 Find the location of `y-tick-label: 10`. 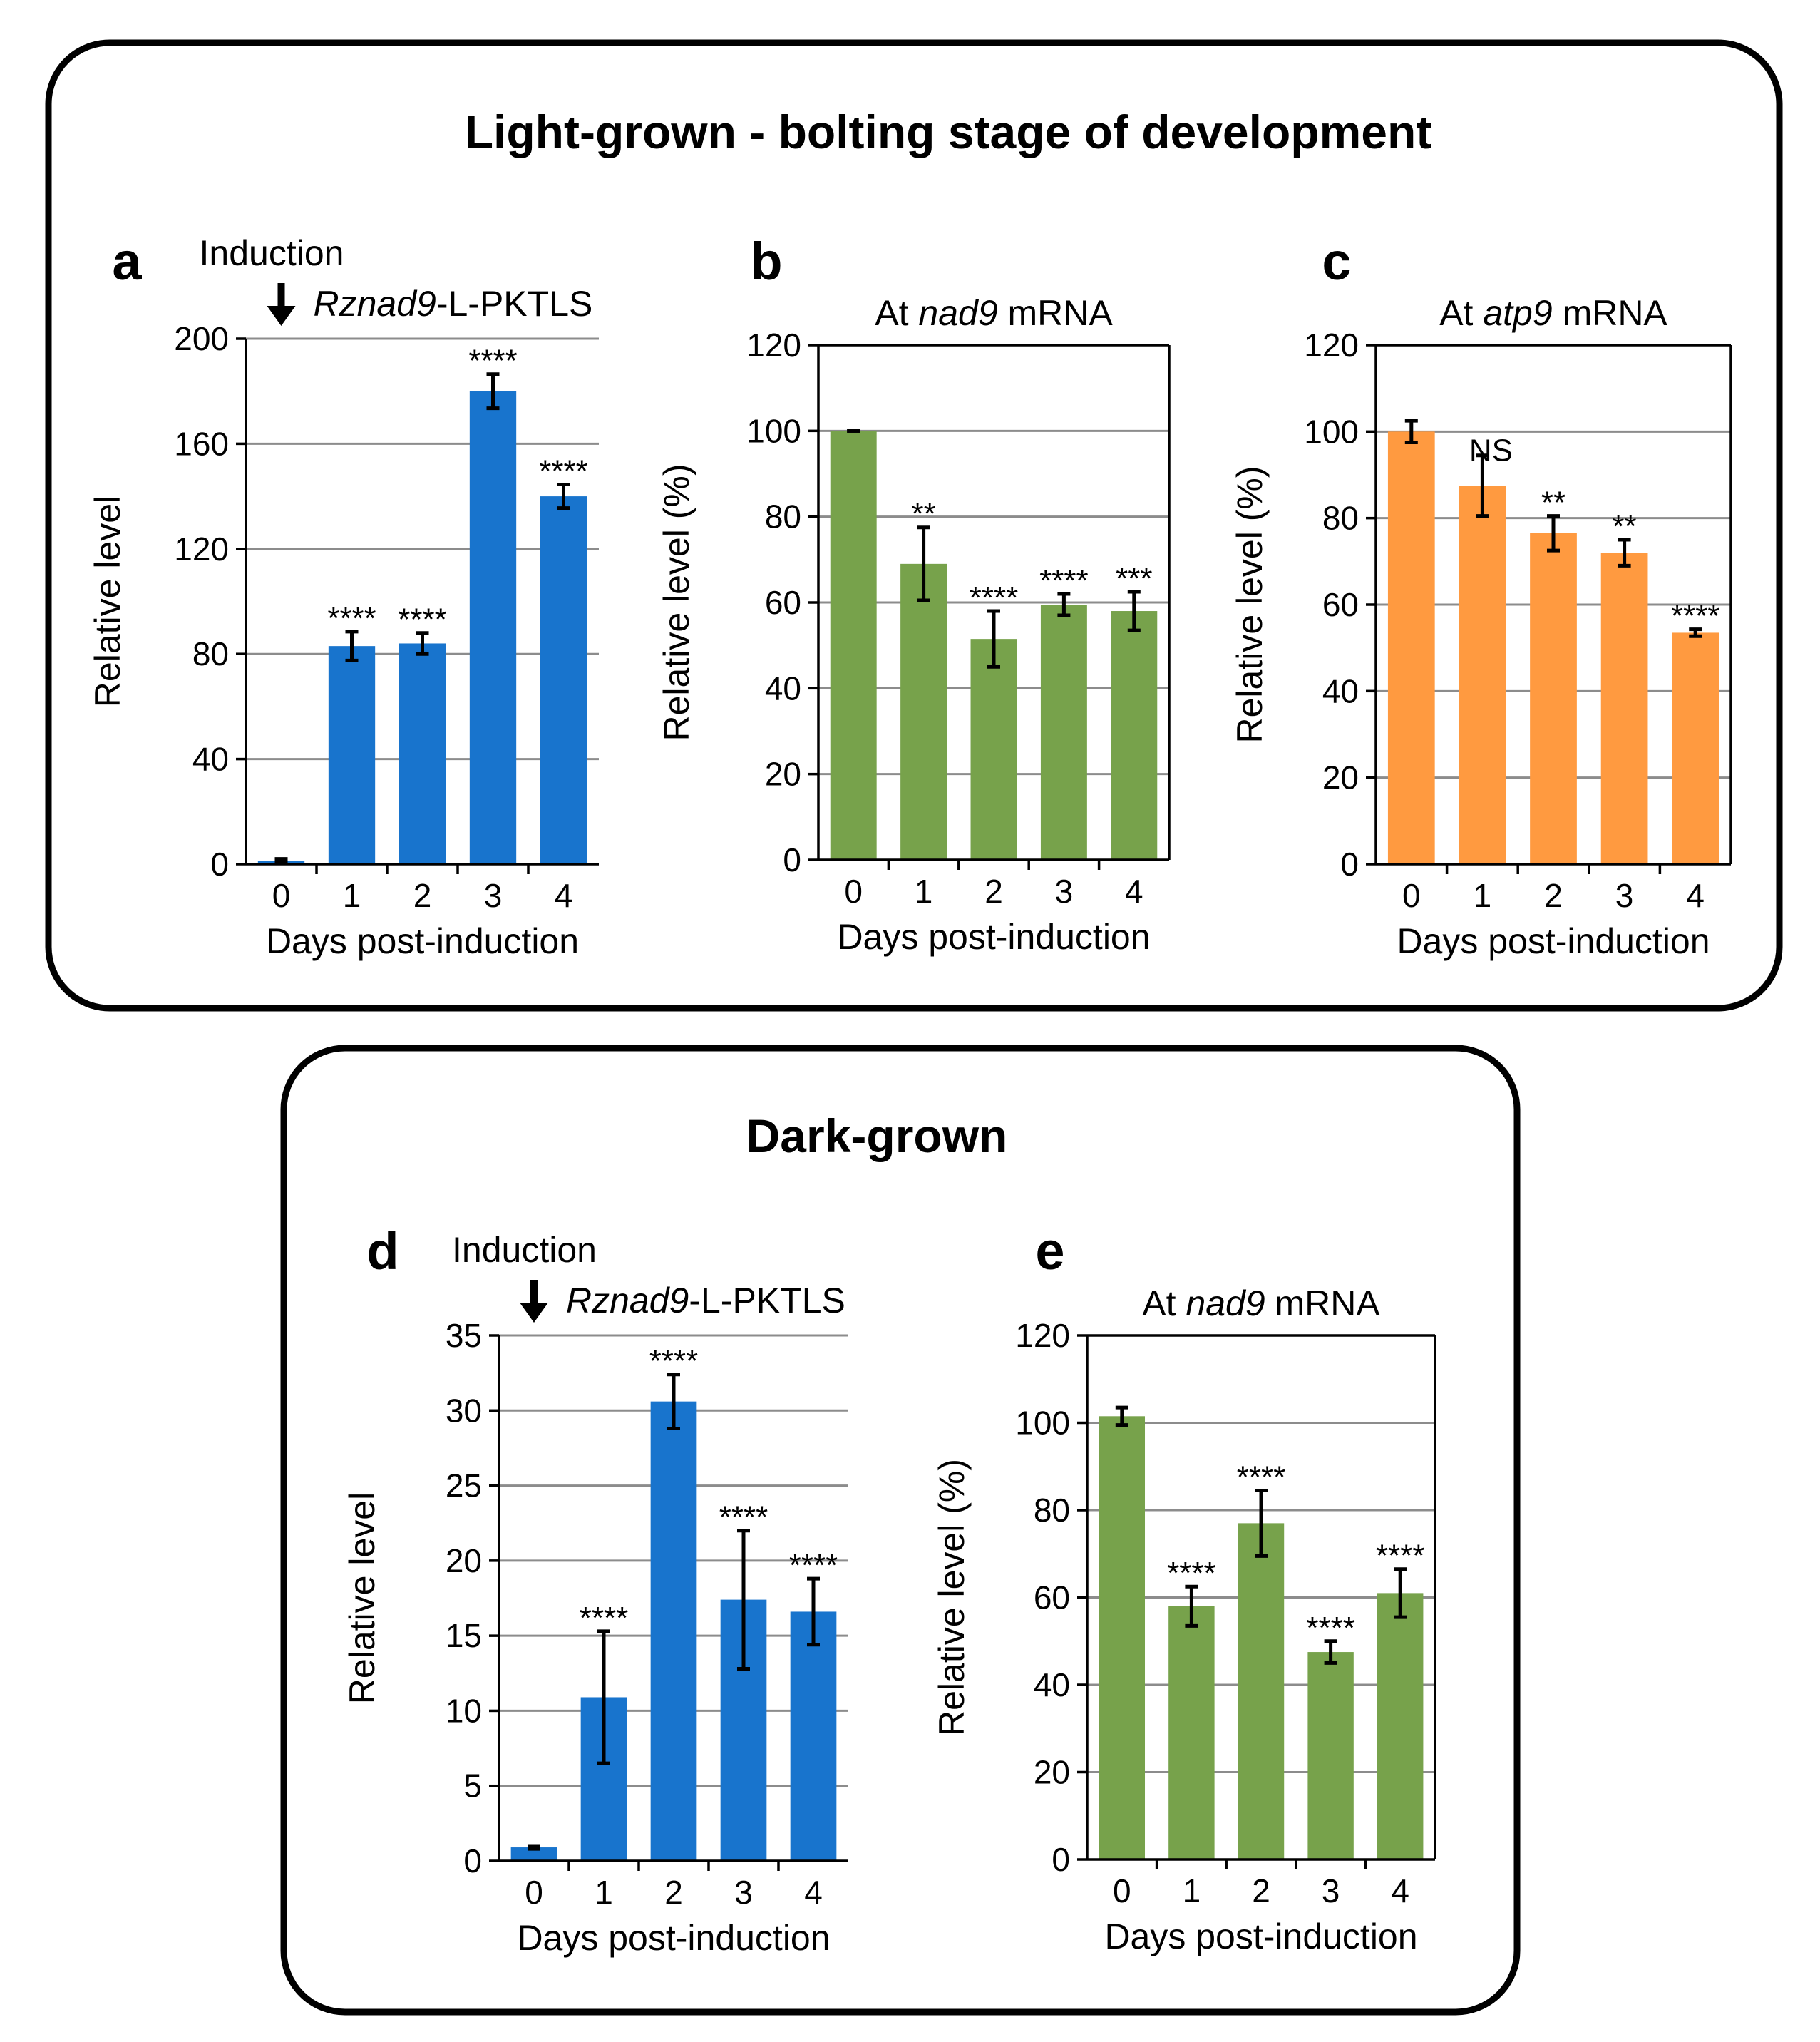

y-tick-label: 10 is located at coordinates (464, 1710).